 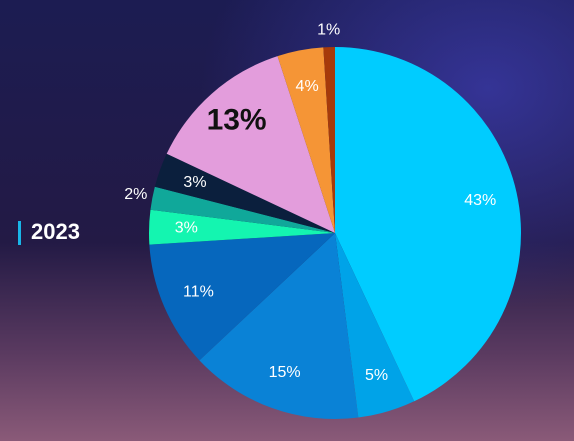 What do you see at coordinates (480, 200) in the screenshot?
I see `data-label: 43%` at bounding box center [480, 200].